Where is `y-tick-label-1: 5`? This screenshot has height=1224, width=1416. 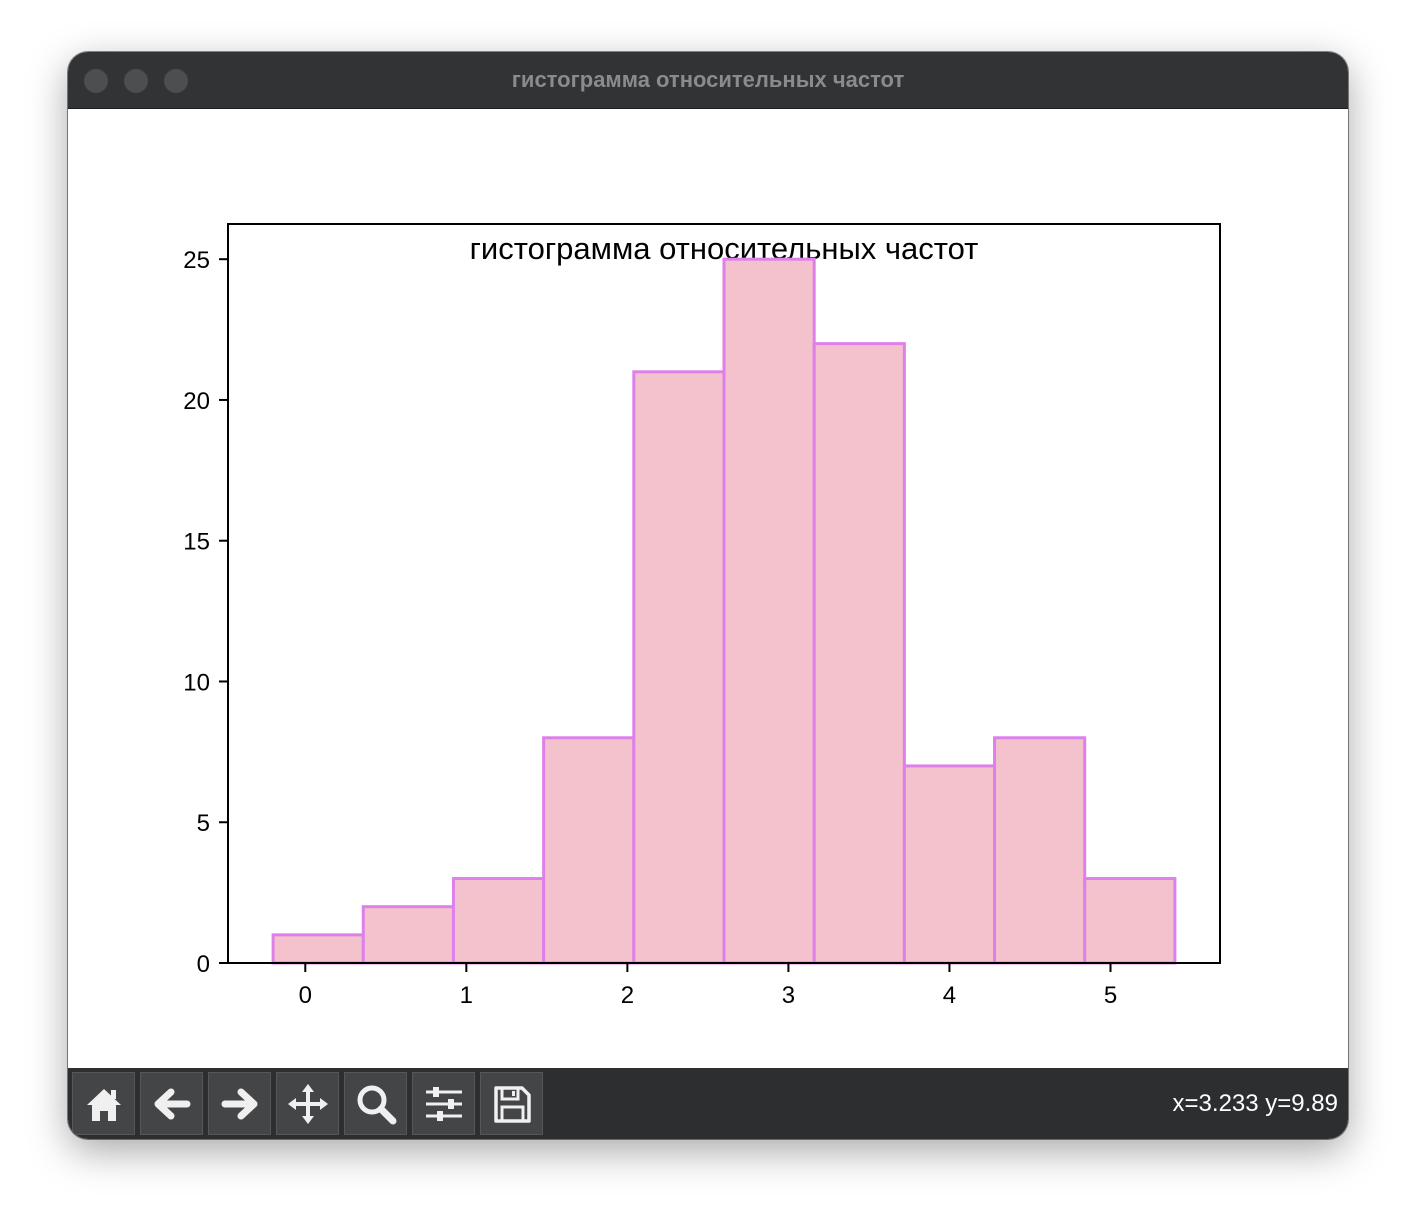
y-tick-label-1: 5 is located at coordinates (203, 823).